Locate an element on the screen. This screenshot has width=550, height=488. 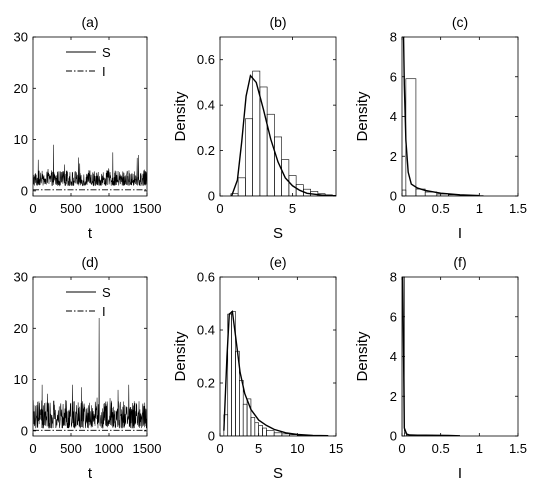
panel-title: (a) is located at coordinates (89, 22).